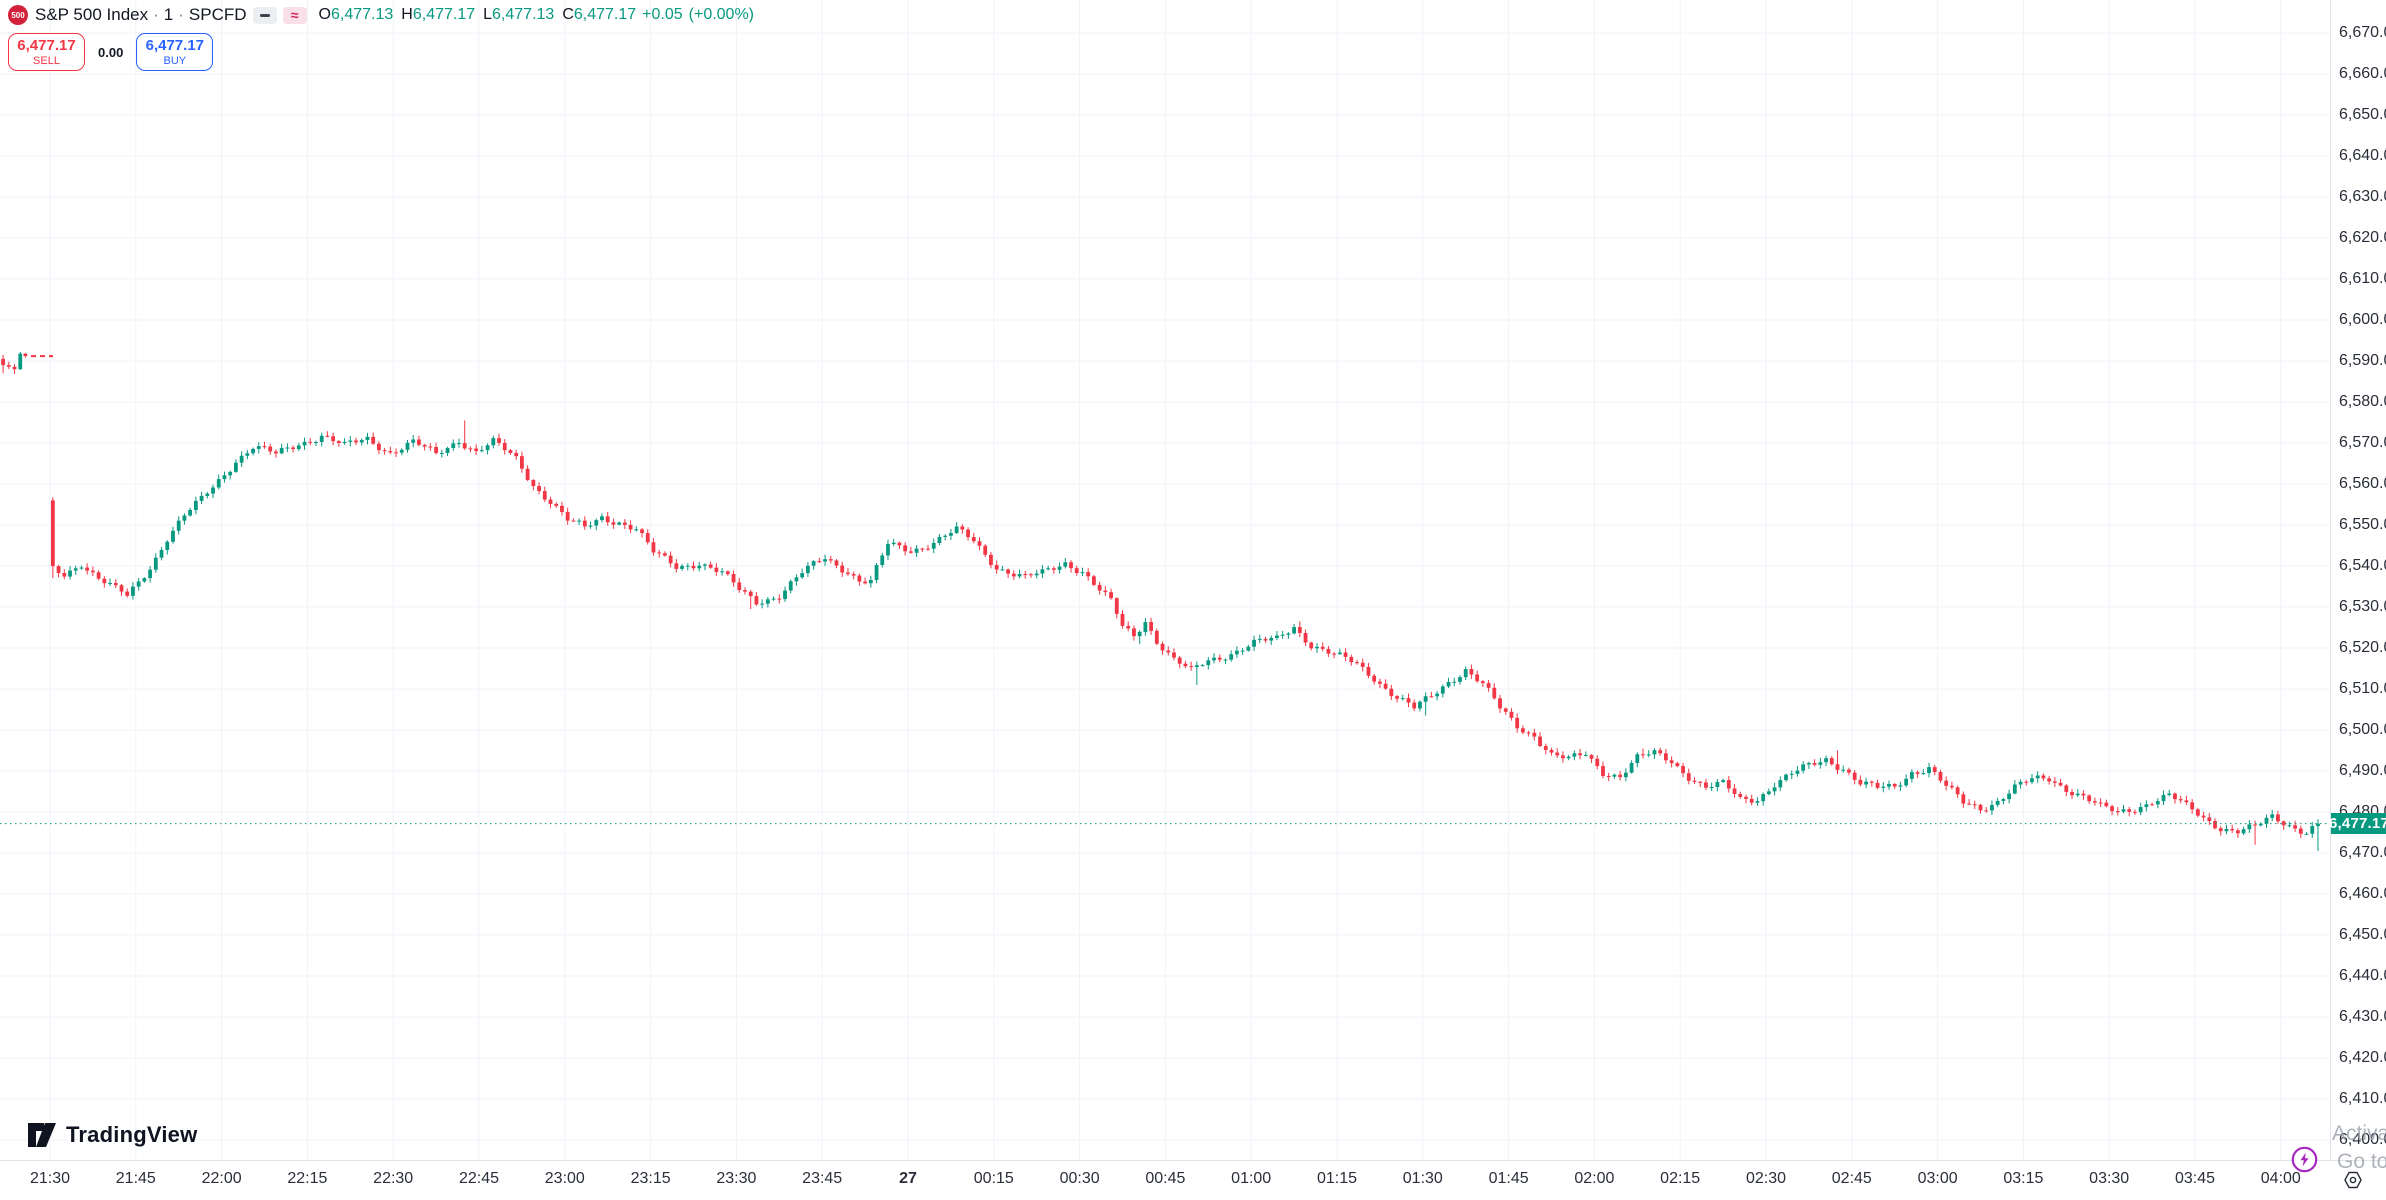 The width and height of the screenshot is (2386, 1200). What do you see at coordinates (523, 14) in the screenshot?
I see `low-value: 6,477.13` at bounding box center [523, 14].